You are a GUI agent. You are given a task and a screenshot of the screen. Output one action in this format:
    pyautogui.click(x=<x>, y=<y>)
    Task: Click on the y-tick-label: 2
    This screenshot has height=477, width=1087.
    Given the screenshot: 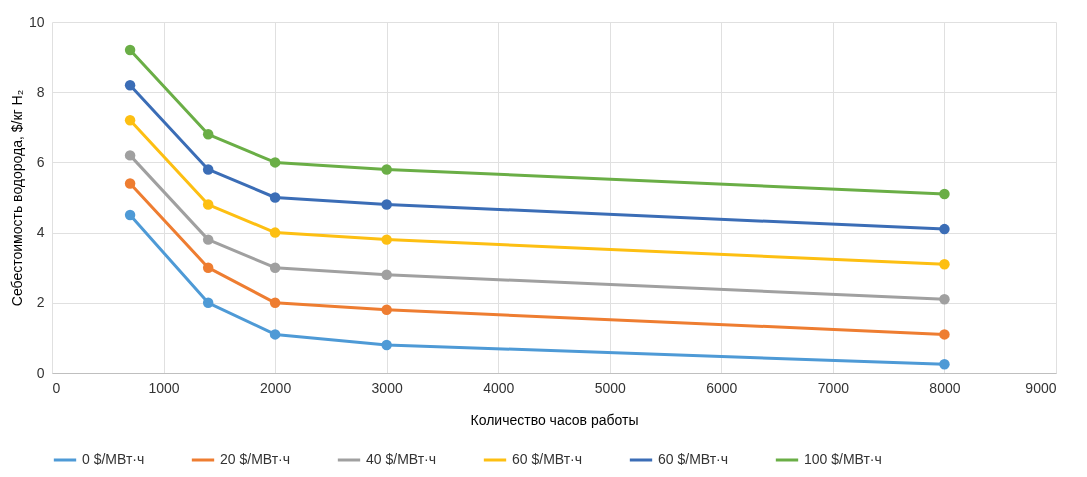 What is the action you would take?
    pyautogui.click(x=40, y=302)
    